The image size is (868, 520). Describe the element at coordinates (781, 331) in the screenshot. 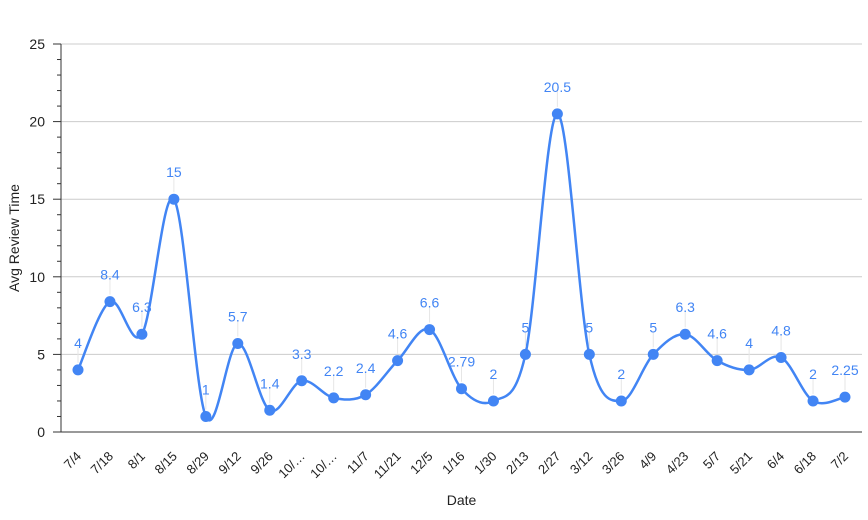

I see `data-label: 4.8` at that location.